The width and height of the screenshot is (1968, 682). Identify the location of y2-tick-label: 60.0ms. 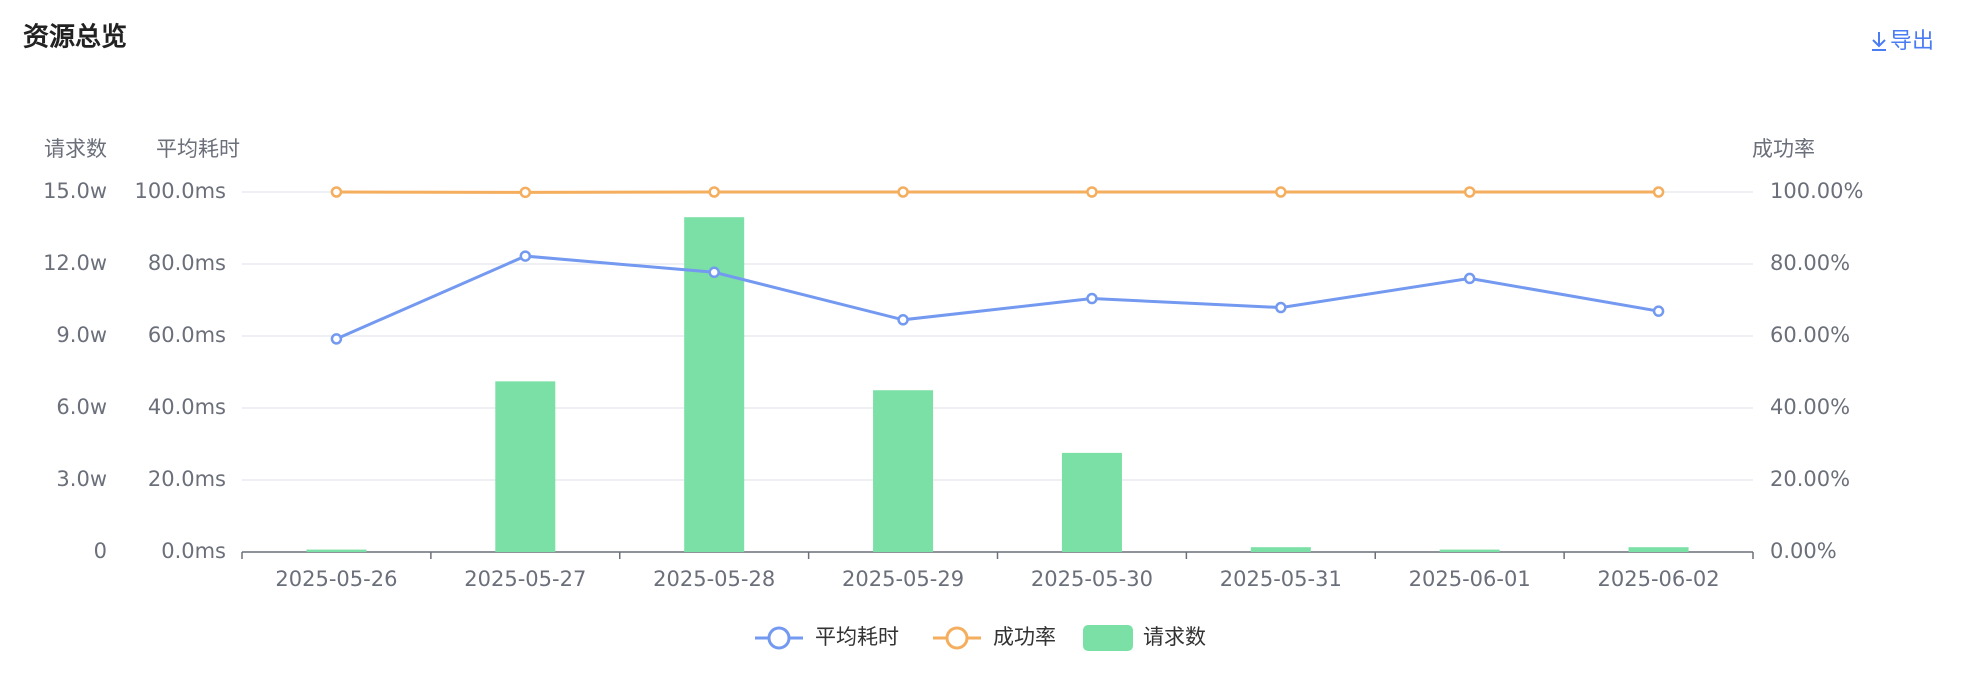
(187, 335).